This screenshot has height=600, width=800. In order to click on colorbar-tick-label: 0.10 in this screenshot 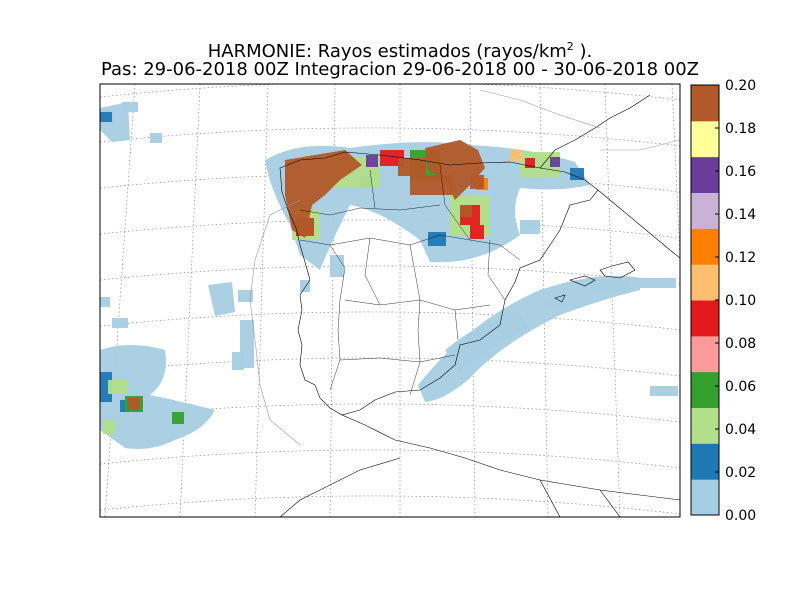, I will do `click(740, 301)`.